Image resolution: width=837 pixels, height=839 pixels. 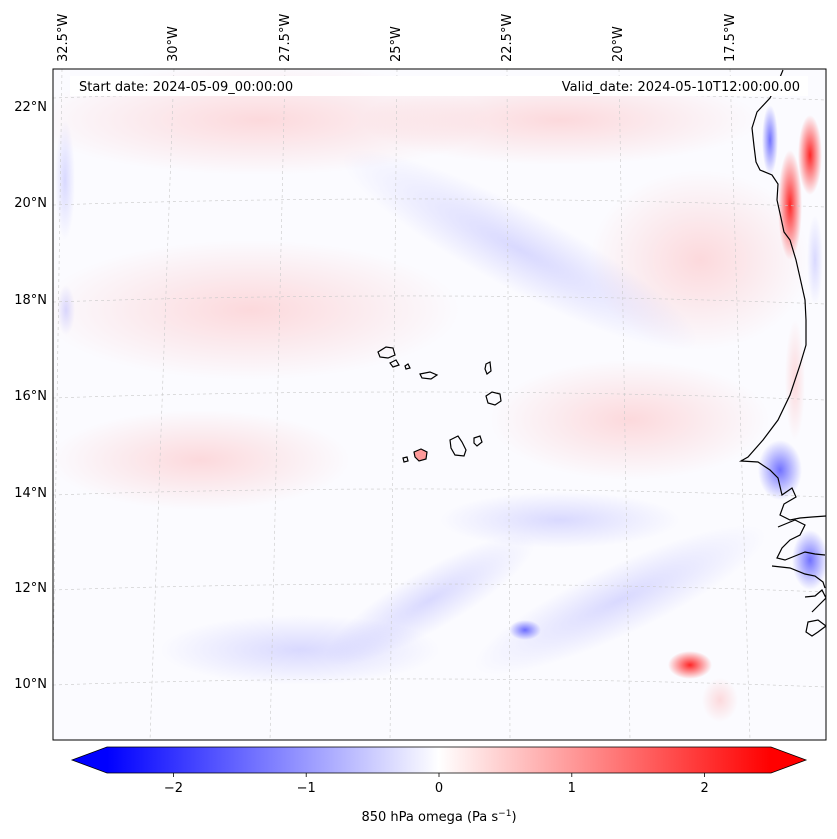 I want to click on lat-label-12n: 12°N, so click(x=30, y=588).